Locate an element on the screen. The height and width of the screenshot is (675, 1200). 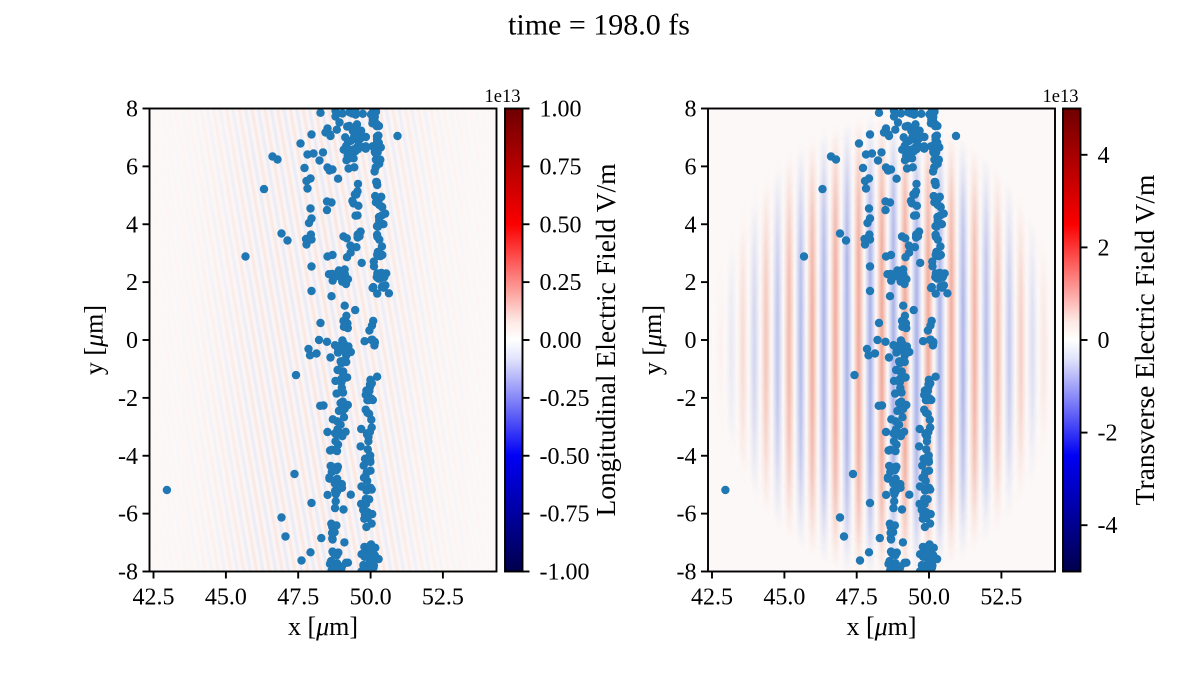
svg-text: 0.00 is located at coordinates (561, 341).